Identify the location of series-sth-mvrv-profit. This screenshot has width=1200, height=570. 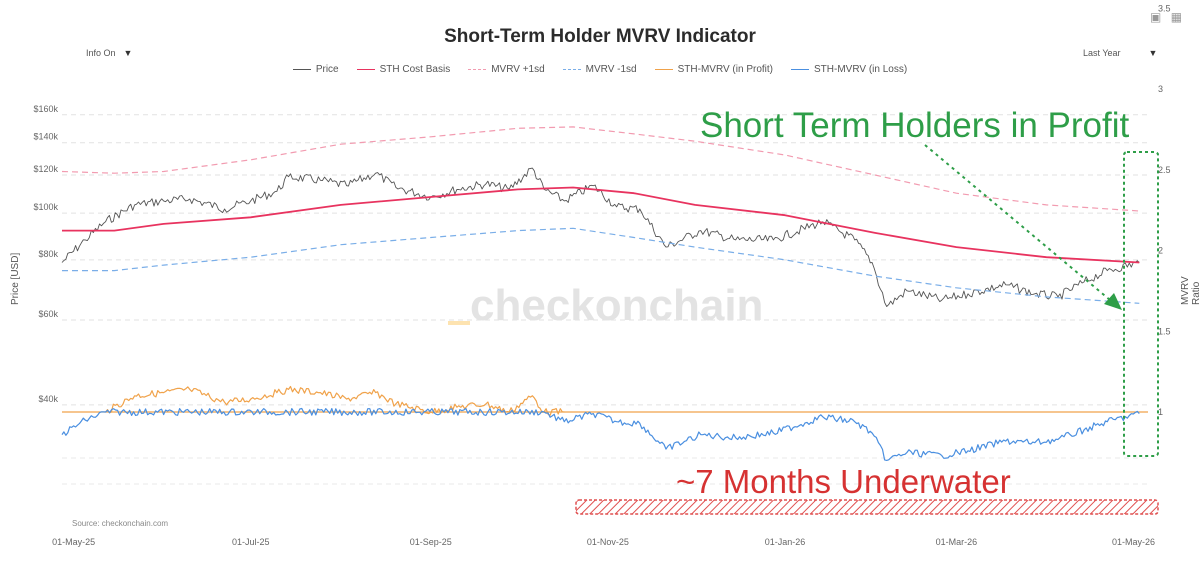
(335, 400).